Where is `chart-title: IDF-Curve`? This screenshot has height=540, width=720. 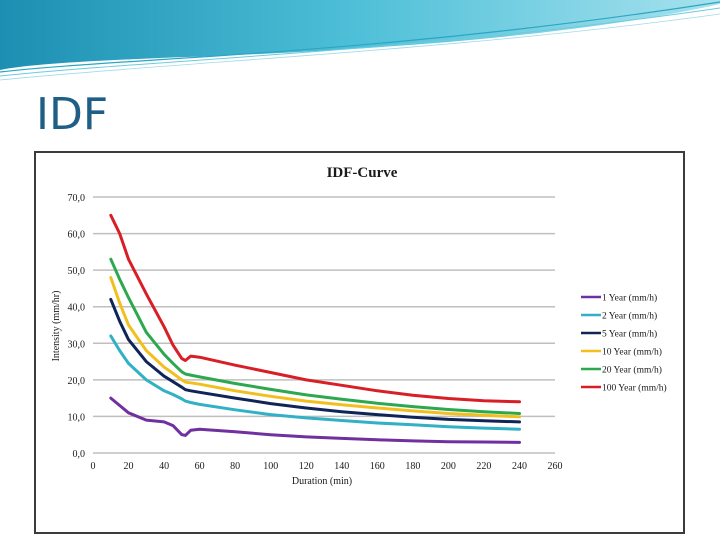 chart-title: IDF-Curve is located at coordinates (362, 173).